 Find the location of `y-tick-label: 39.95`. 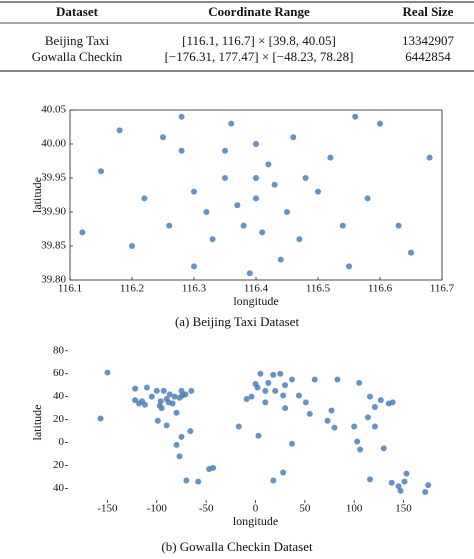

y-tick-label: 39.95 is located at coordinates (53, 178).